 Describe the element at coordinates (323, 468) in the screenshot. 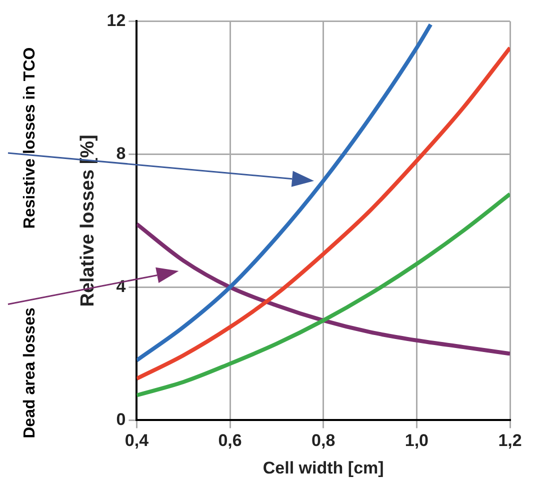

I see `x-axis-title: Cell width [cm]` at that location.